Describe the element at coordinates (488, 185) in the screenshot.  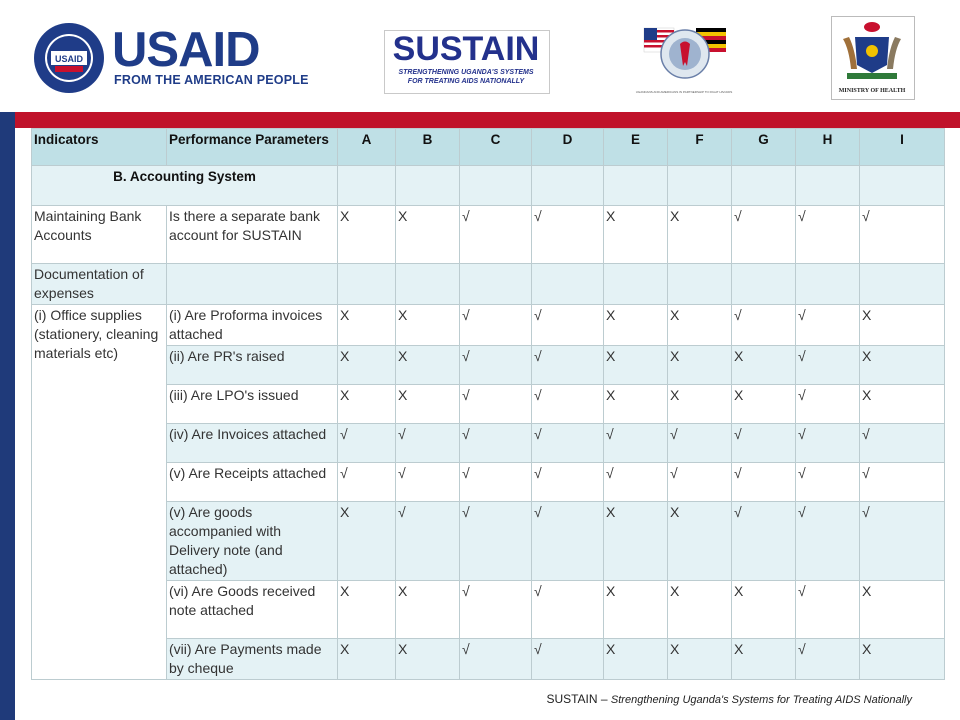
I see `section-row: B. Accounting System` at that location.